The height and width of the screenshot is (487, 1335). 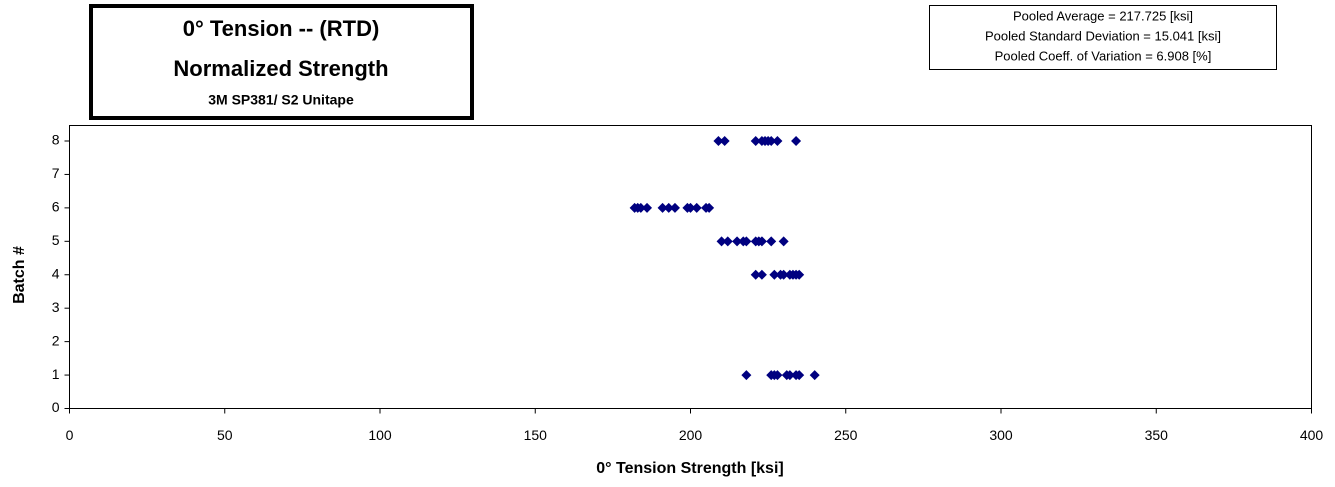 I want to click on y-tick-label: 6, so click(x=56, y=207).